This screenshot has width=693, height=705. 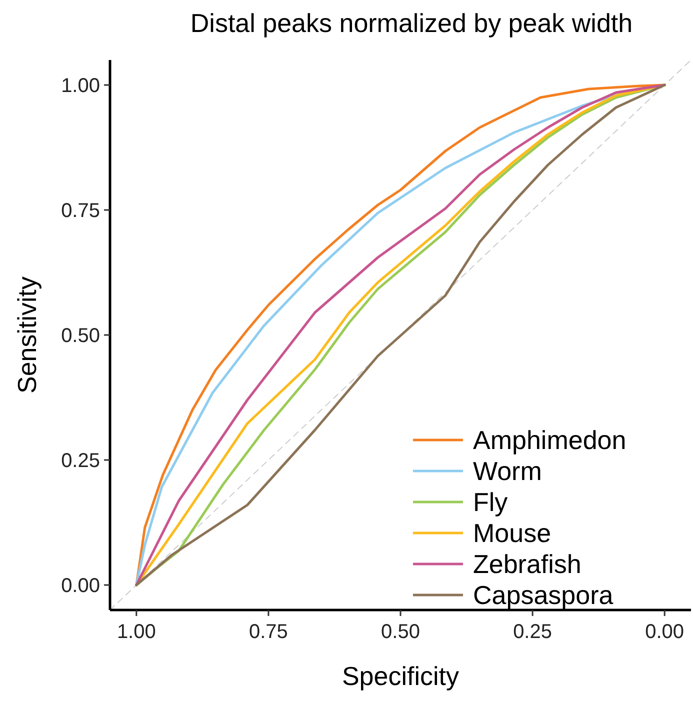 I want to click on legend-label: Fly, so click(x=490, y=502).